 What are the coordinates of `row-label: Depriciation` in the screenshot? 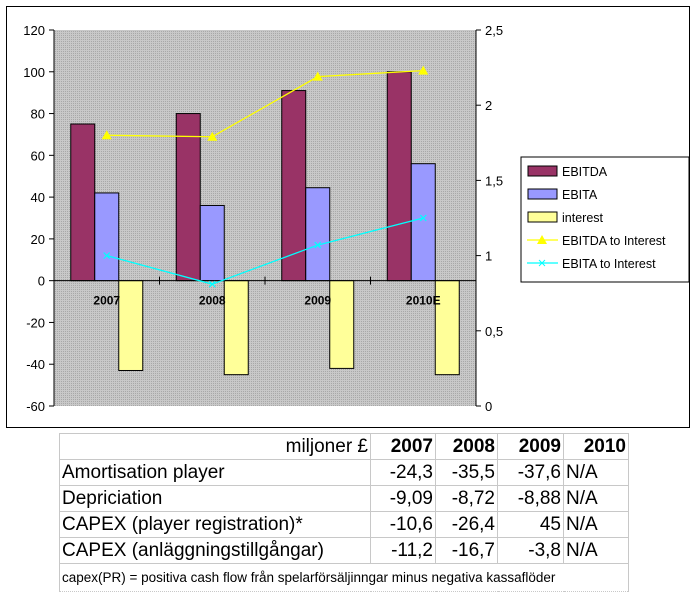 It's located at (215, 498).